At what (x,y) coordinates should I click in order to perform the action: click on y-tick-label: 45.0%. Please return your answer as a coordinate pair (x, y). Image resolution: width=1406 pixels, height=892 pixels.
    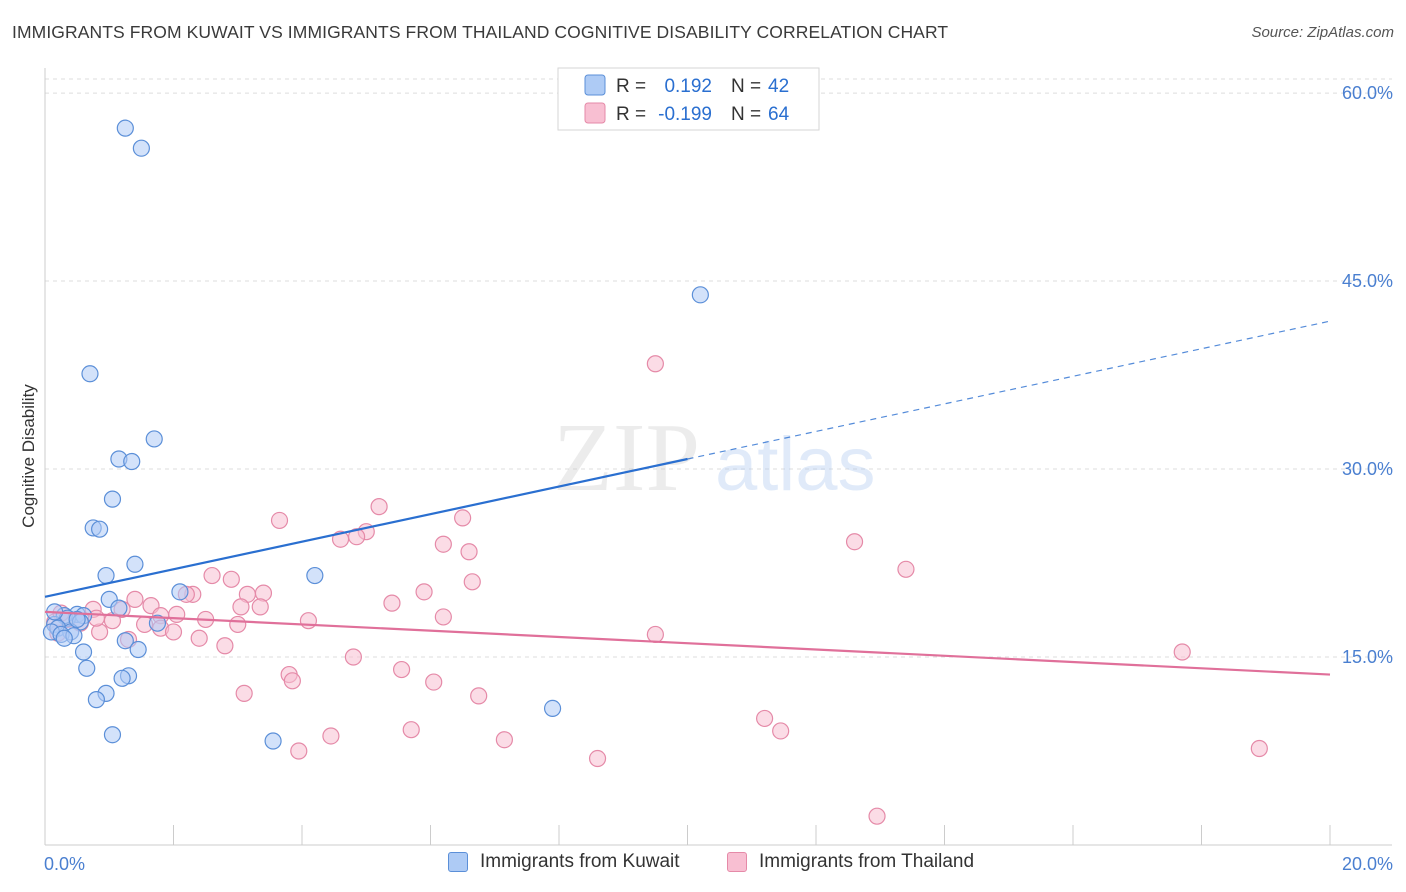
    Looking at the image, I should click on (1367, 281).